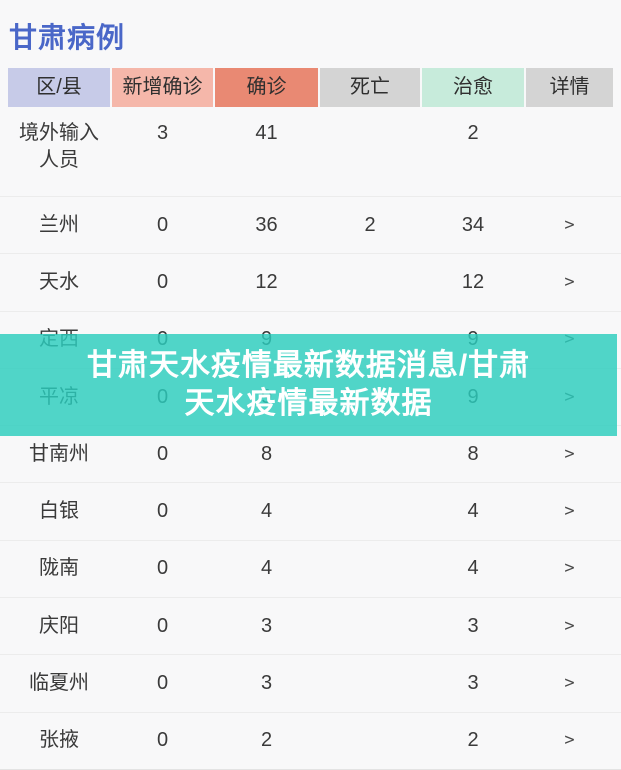 Image resolution: width=621 pixels, height=770 pixels. Describe the element at coordinates (59, 224) in the screenshot. I see `region-name: 兰州` at that location.